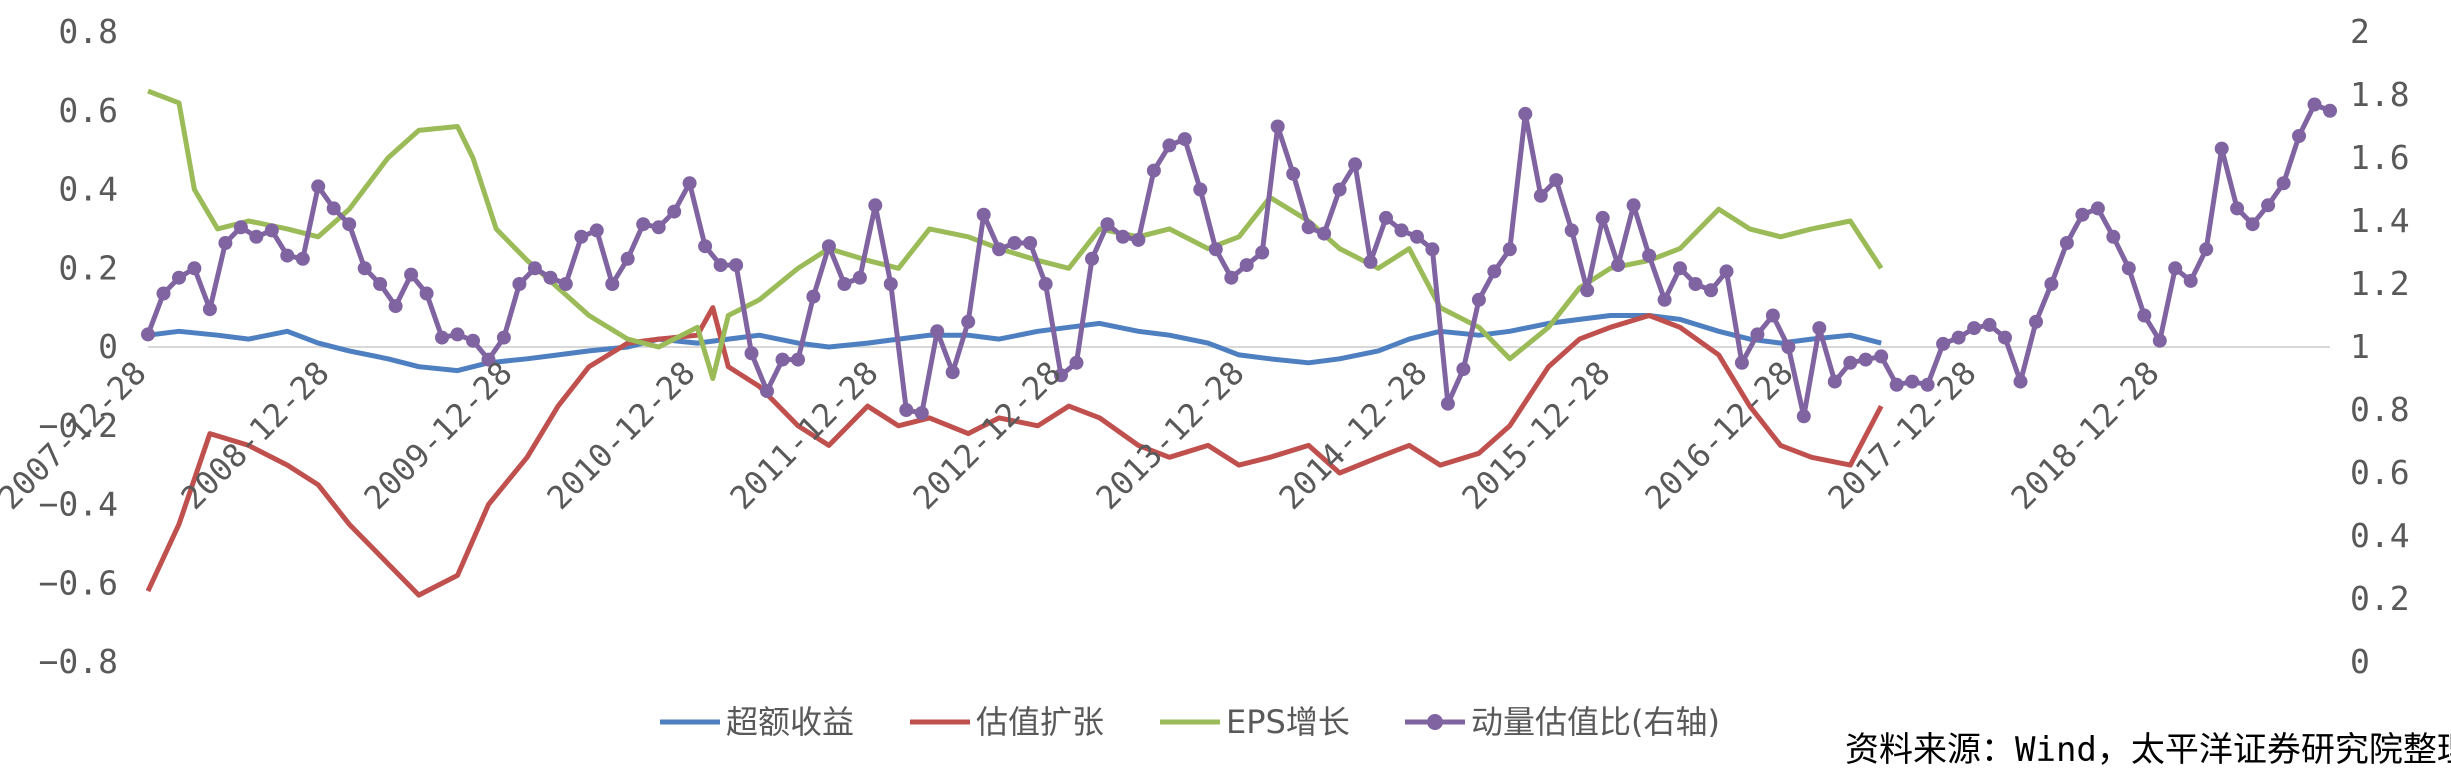  What do you see at coordinates (1719, 435) in the screenshot?
I see `x-tick-label: 2016-12-28` at bounding box center [1719, 435].